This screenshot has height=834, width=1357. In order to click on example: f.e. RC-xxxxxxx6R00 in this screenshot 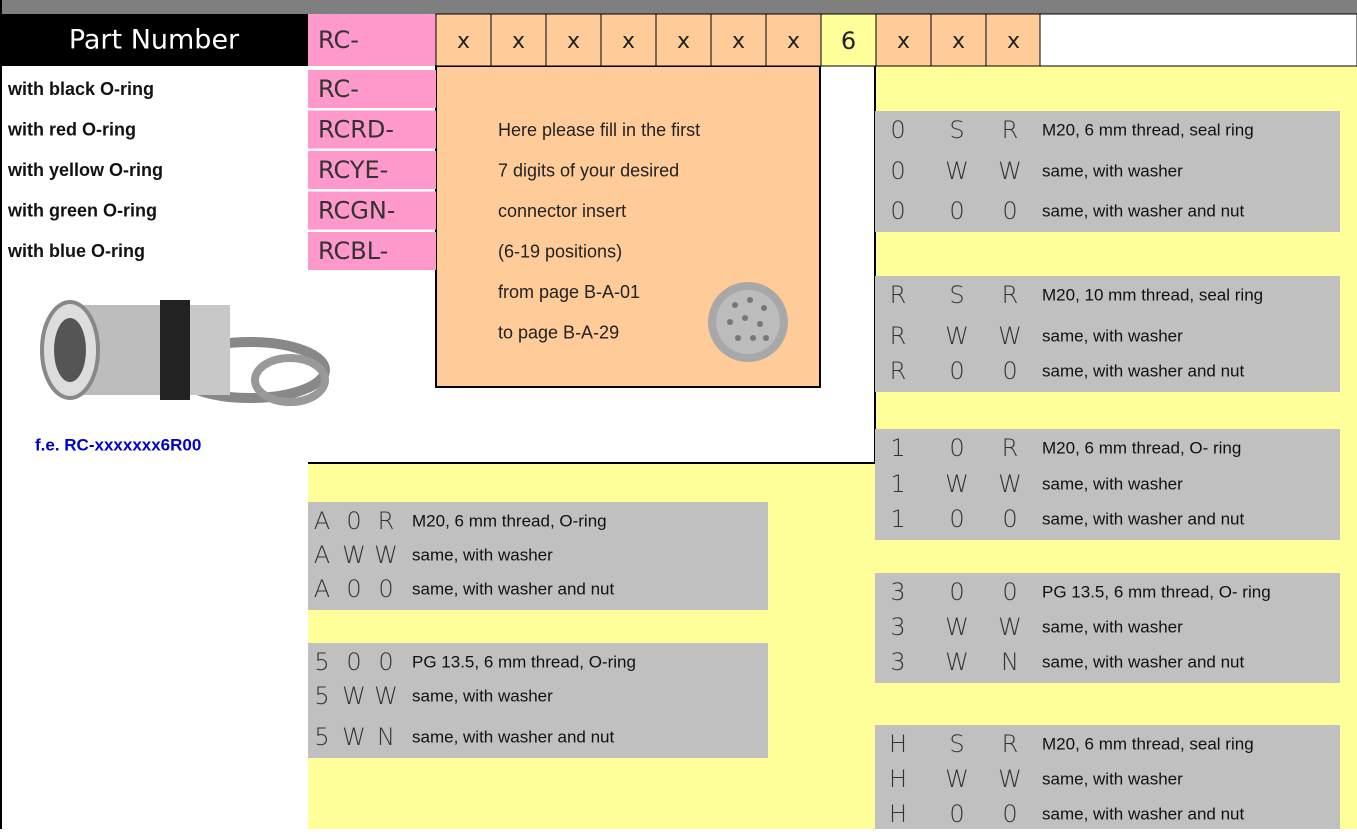, I will do `click(118, 444)`.